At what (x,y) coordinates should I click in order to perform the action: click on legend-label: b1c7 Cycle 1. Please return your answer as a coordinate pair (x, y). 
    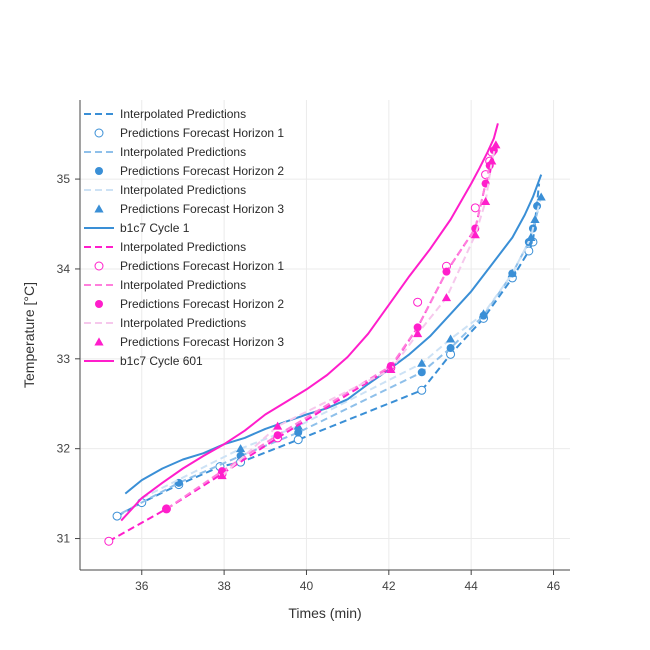
    Looking at the image, I should click on (155, 228).